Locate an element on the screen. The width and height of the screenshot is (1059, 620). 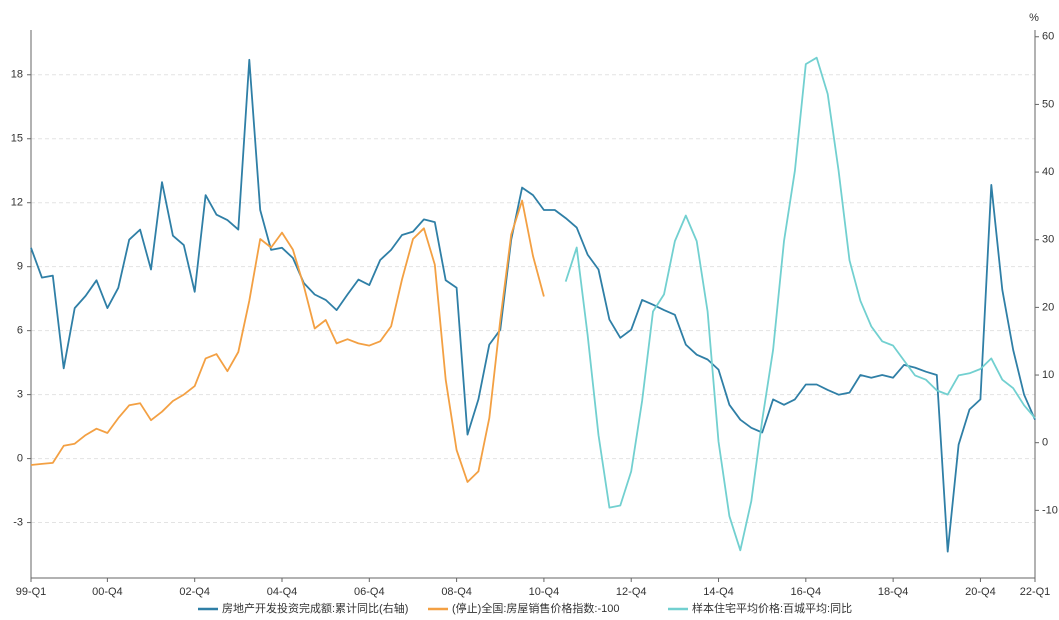
legend-label: (停止)全国:房屋销售价格指数:-100 is located at coordinates (535, 608).